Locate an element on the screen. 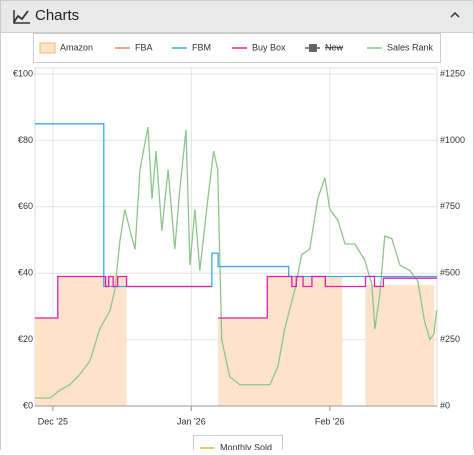 The height and width of the screenshot is (455, 474). collapse-chevron is located at coordinates (455, 14).